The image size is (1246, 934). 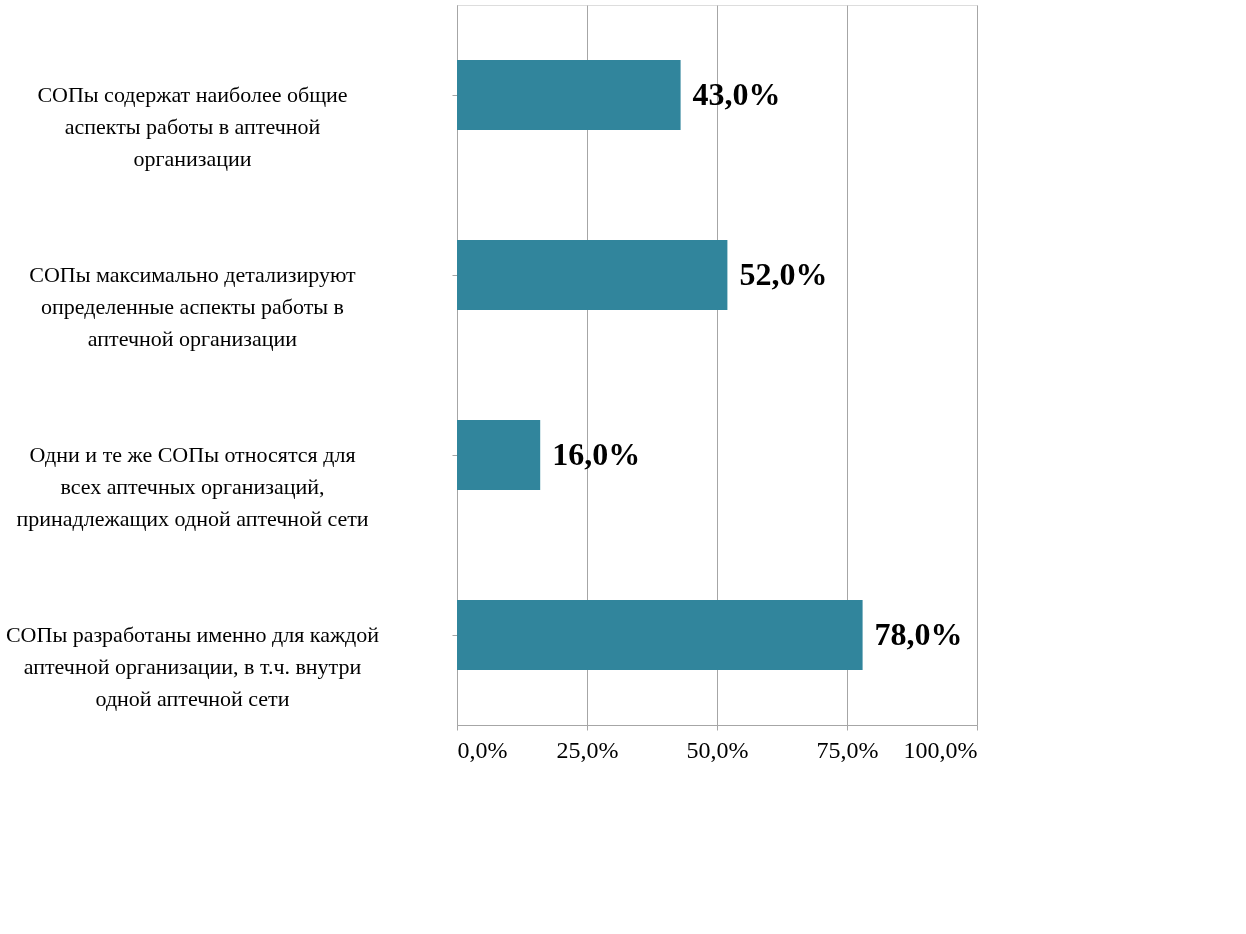 What do you see at coordinates (918, 634) in the screenshot?
I see `data-label: 78,0%` at bounding box center [918, 634].